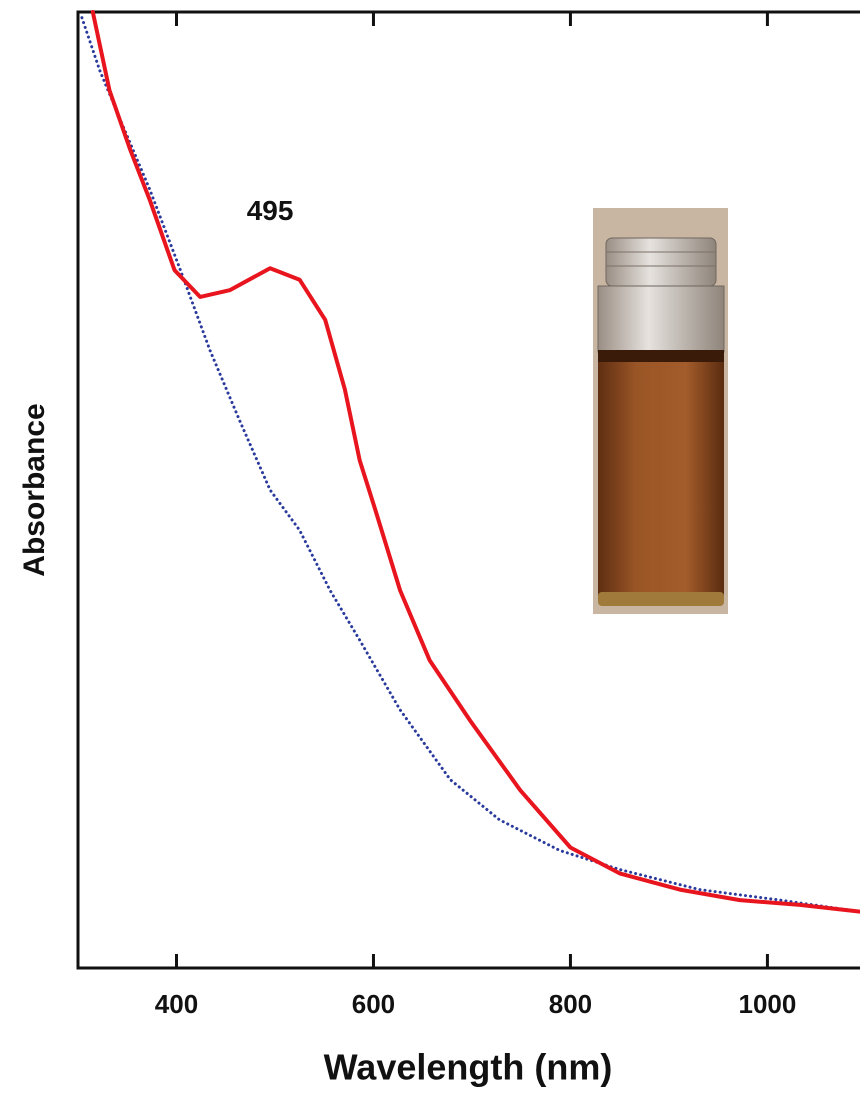 Image resolution: width=860 pixels, height=1093 pixels. What do you see at coordinates (34, 489) in the screenshot?
I see `y-axis-title: Absorbance` at bounding box center [34, 489].